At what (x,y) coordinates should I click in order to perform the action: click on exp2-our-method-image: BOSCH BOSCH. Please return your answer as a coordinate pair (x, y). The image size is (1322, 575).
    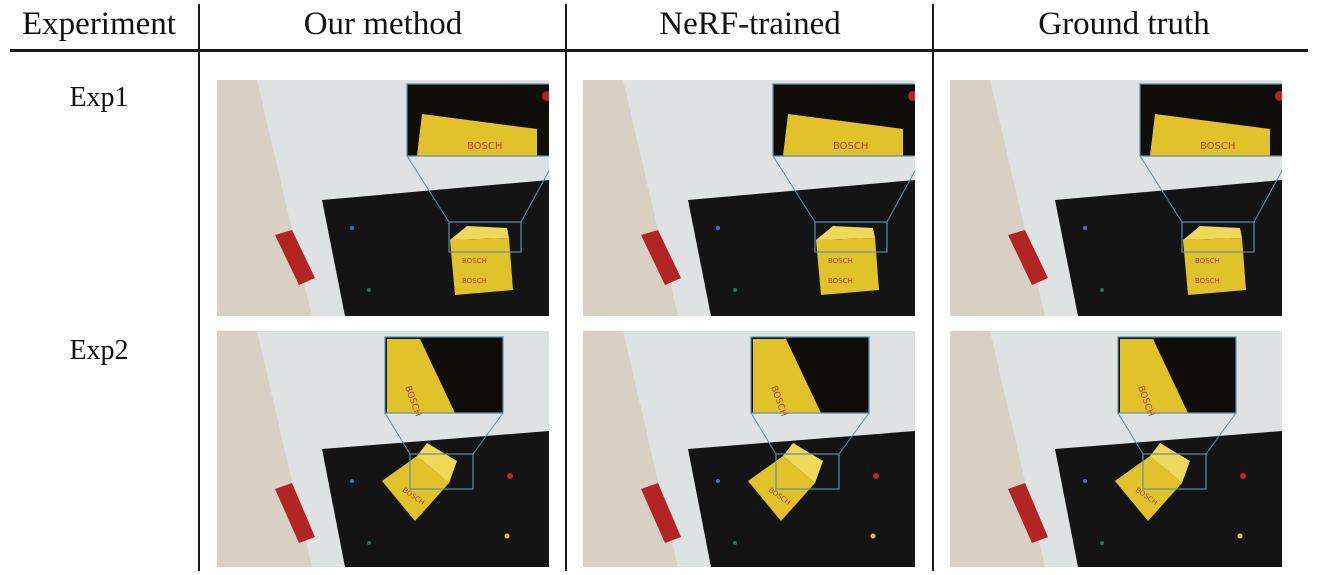
    Looking at the image, I should click on (383, 449).